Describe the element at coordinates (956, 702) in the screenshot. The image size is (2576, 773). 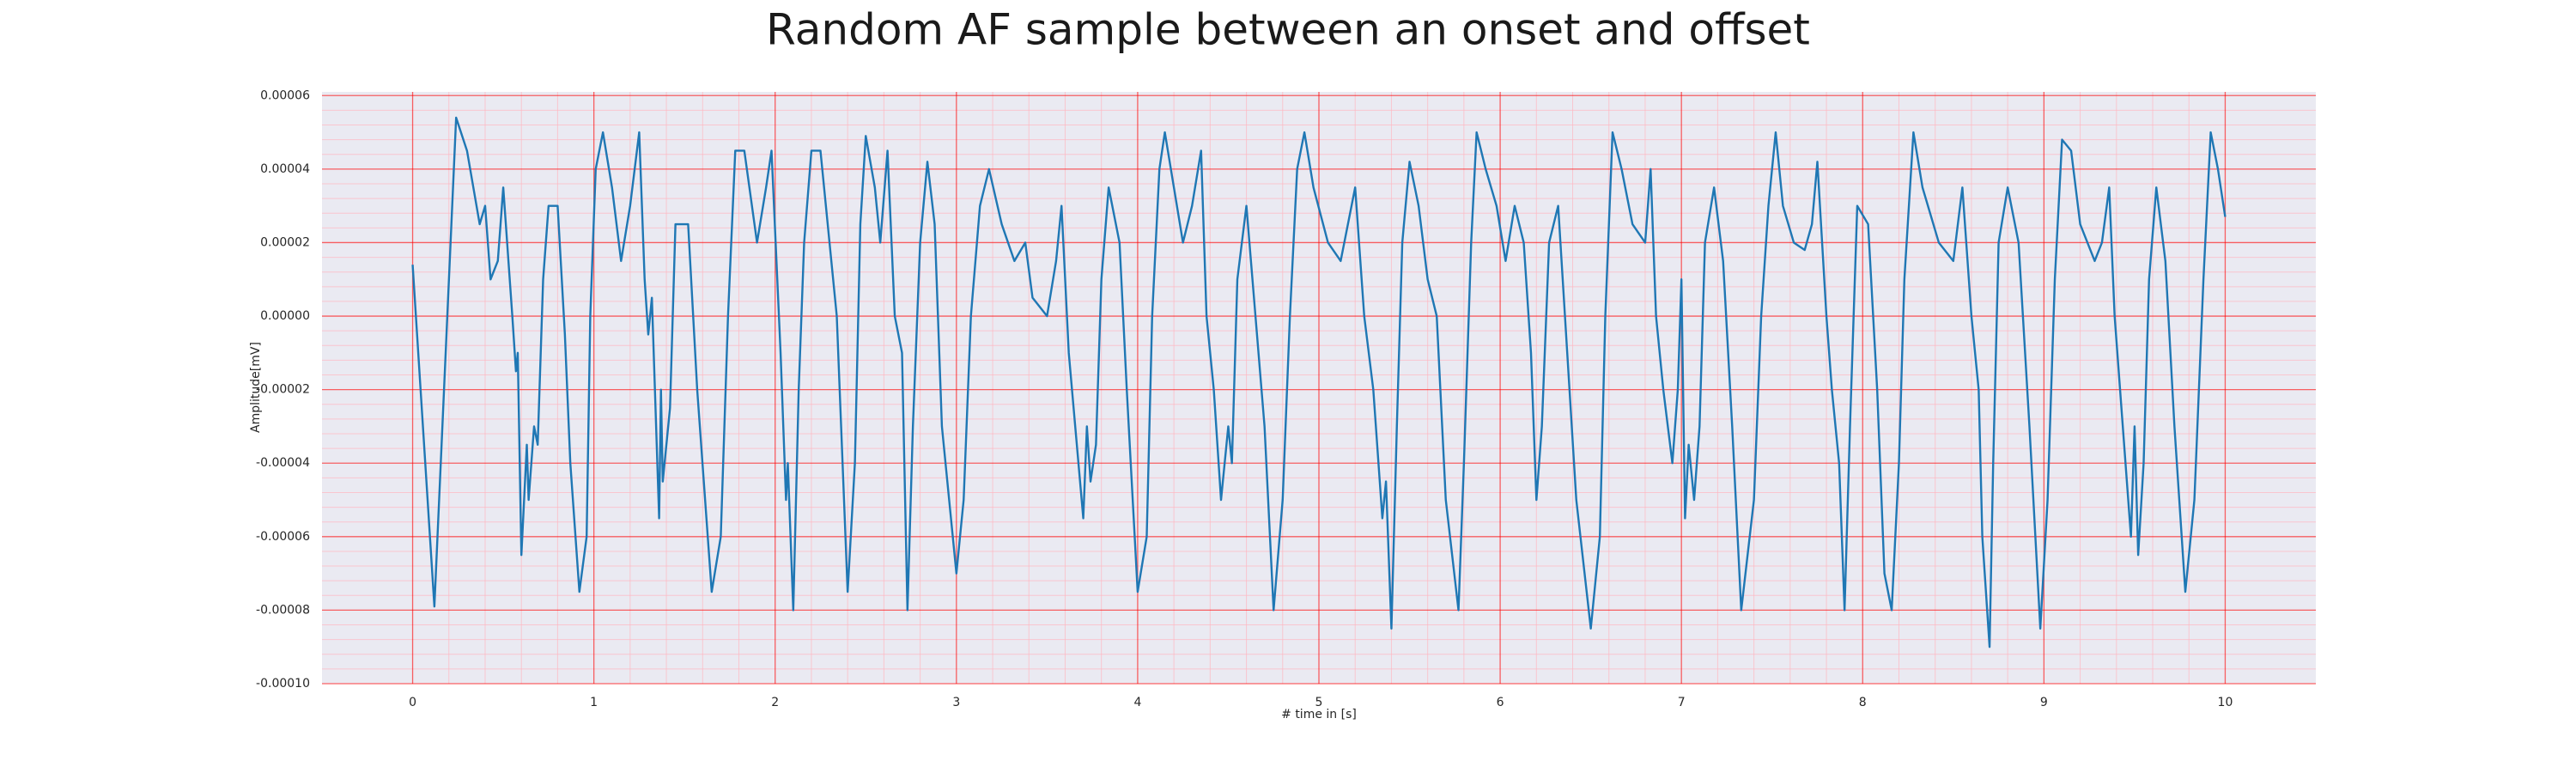
I see `x-tick-label: 3` at that location.